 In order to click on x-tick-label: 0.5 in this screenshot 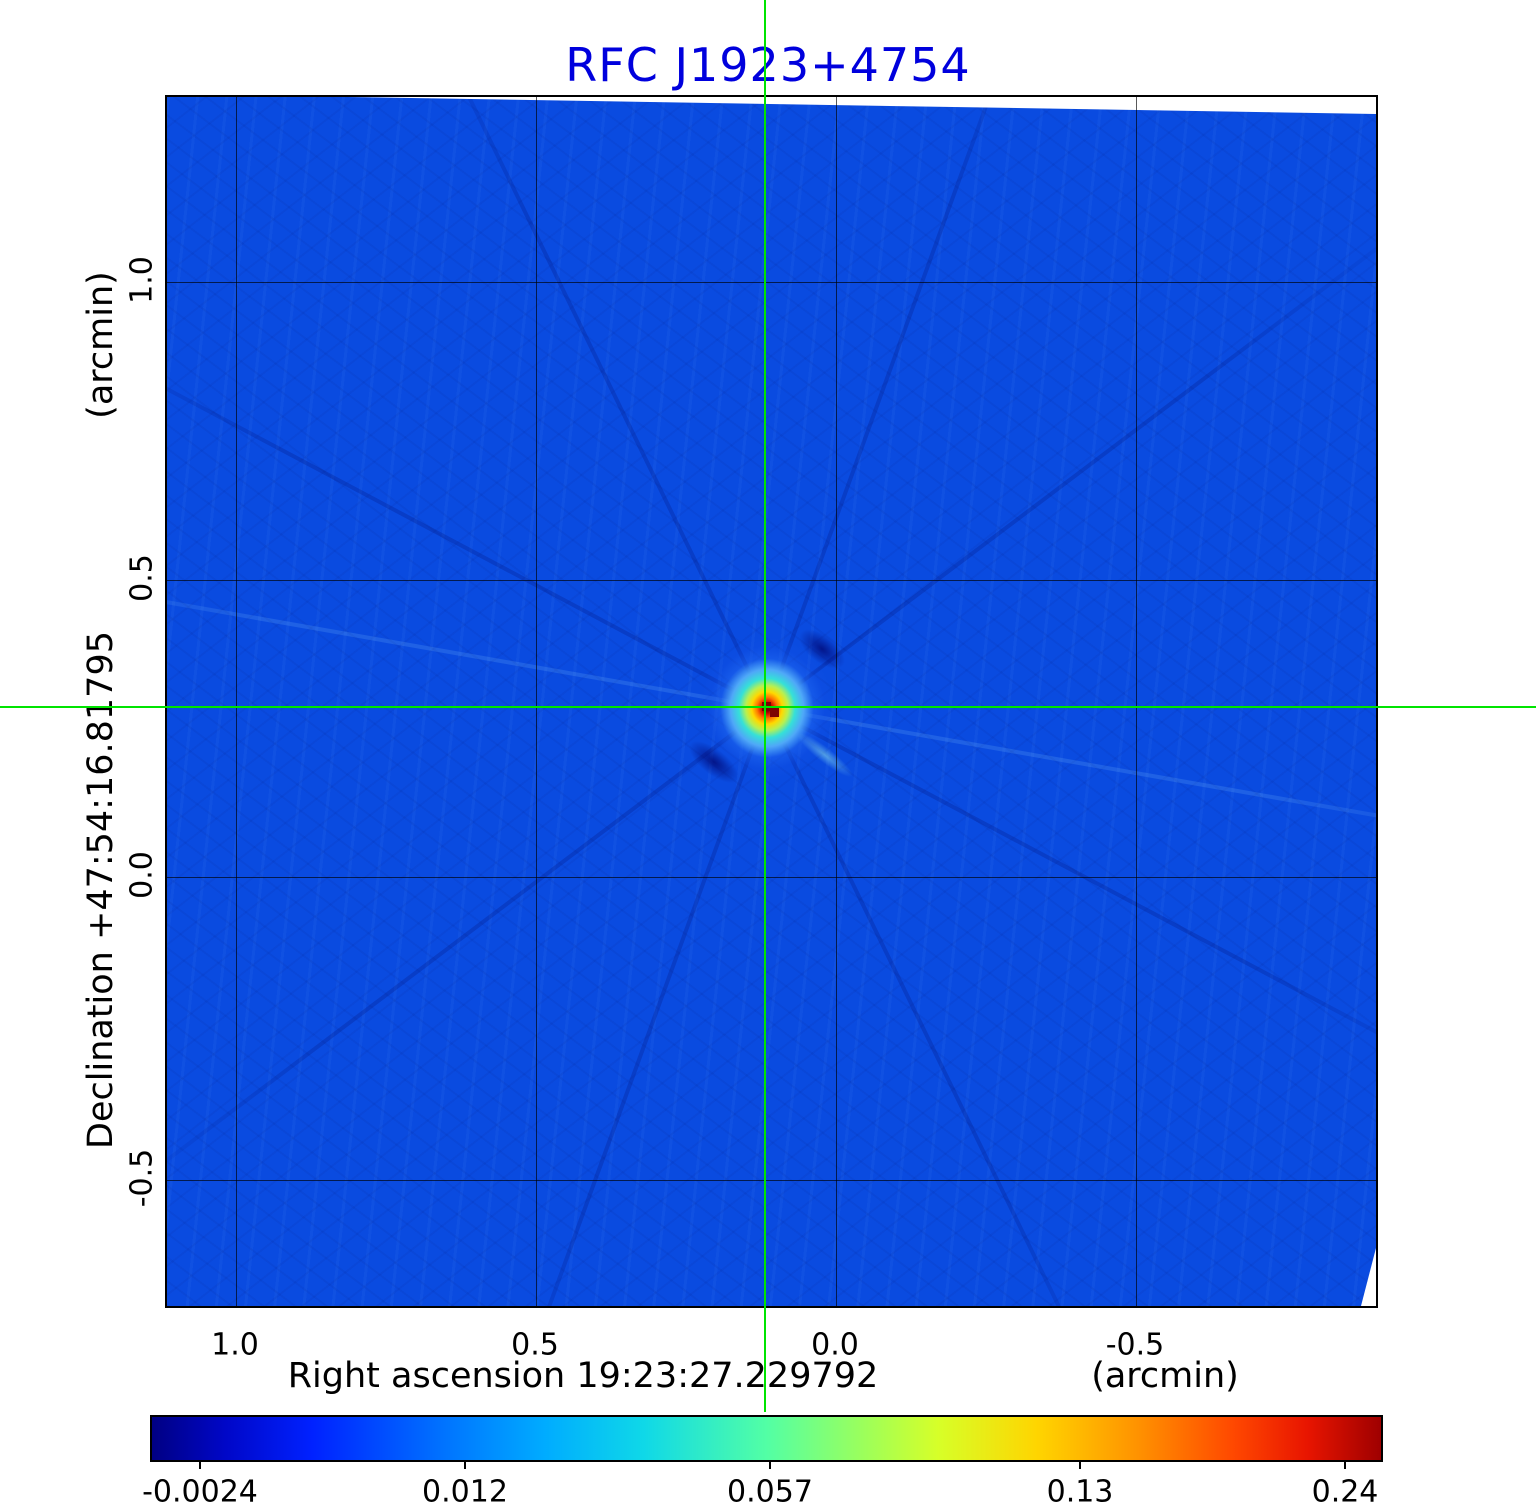, I will do `click(535, 1345)`.